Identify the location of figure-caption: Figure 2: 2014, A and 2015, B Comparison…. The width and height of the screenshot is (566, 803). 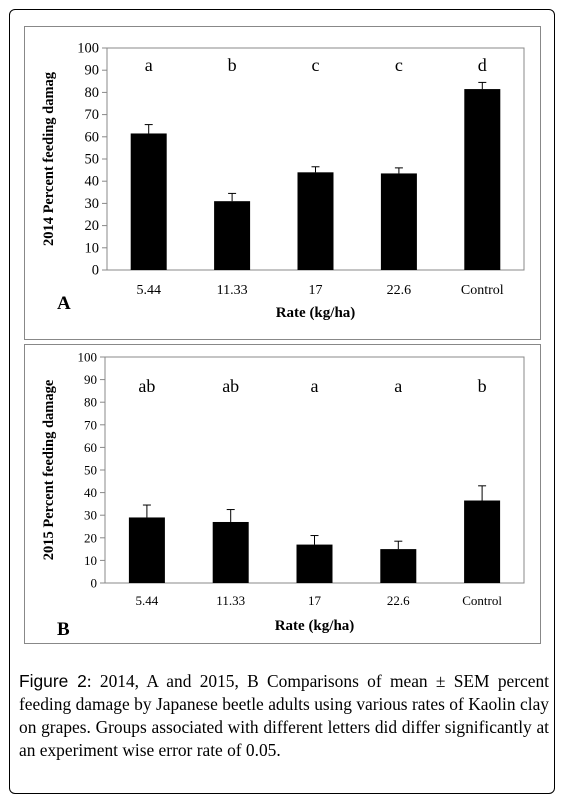
(284, 716).